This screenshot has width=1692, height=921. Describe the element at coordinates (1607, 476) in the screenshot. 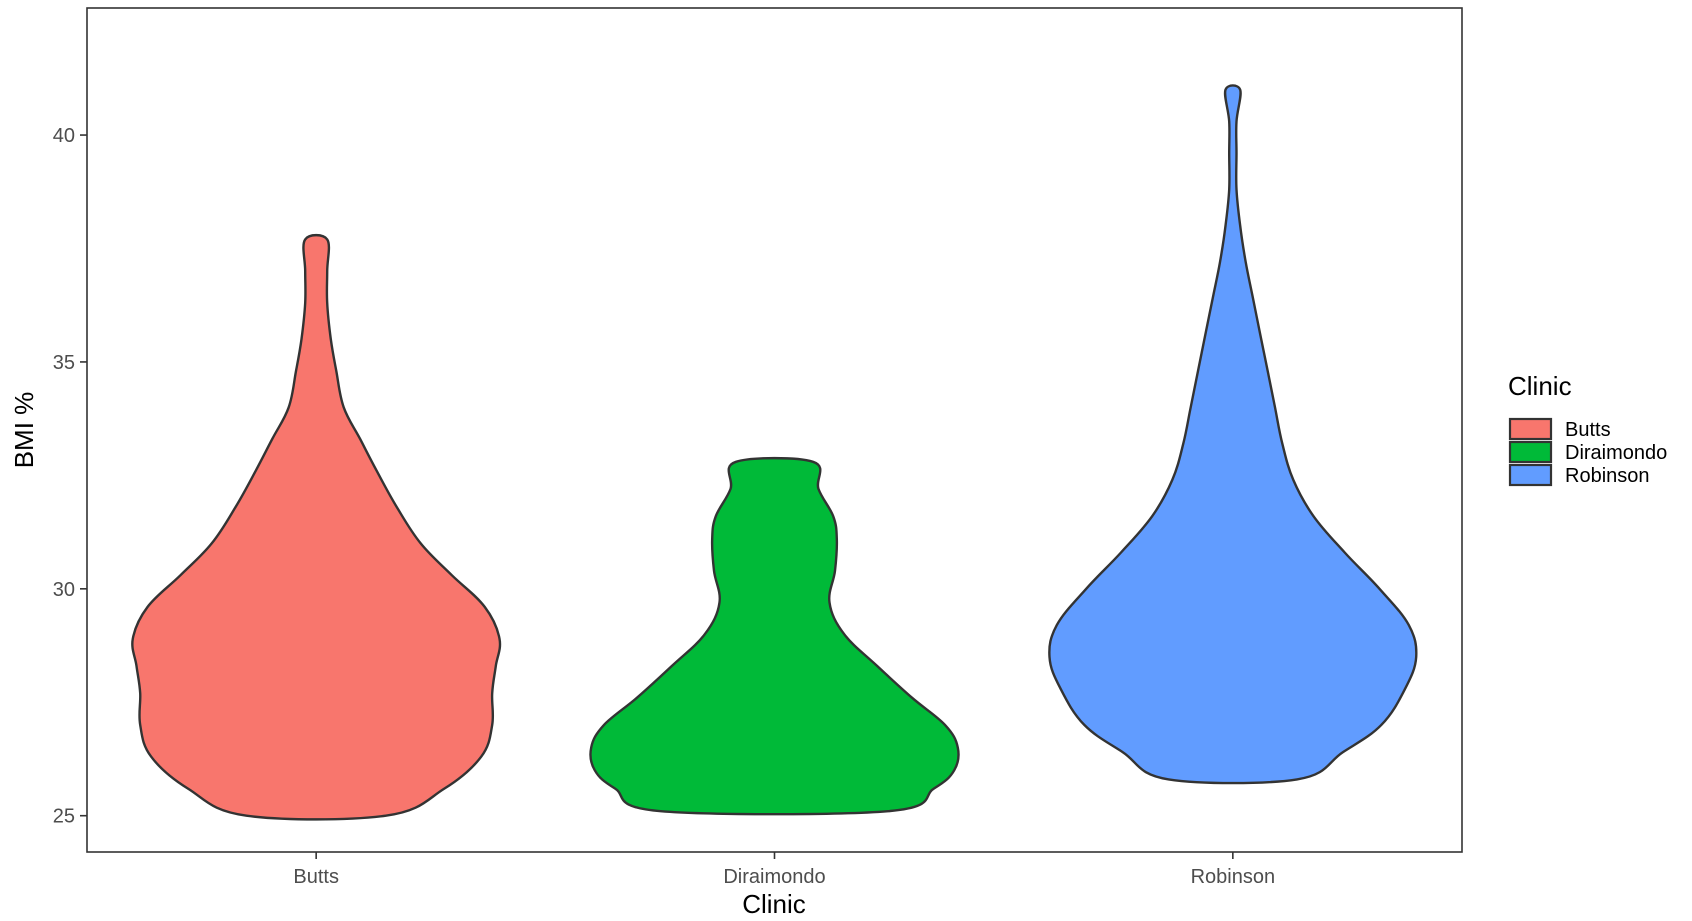

I see `legend-label-robinson: Robinson` at that location.